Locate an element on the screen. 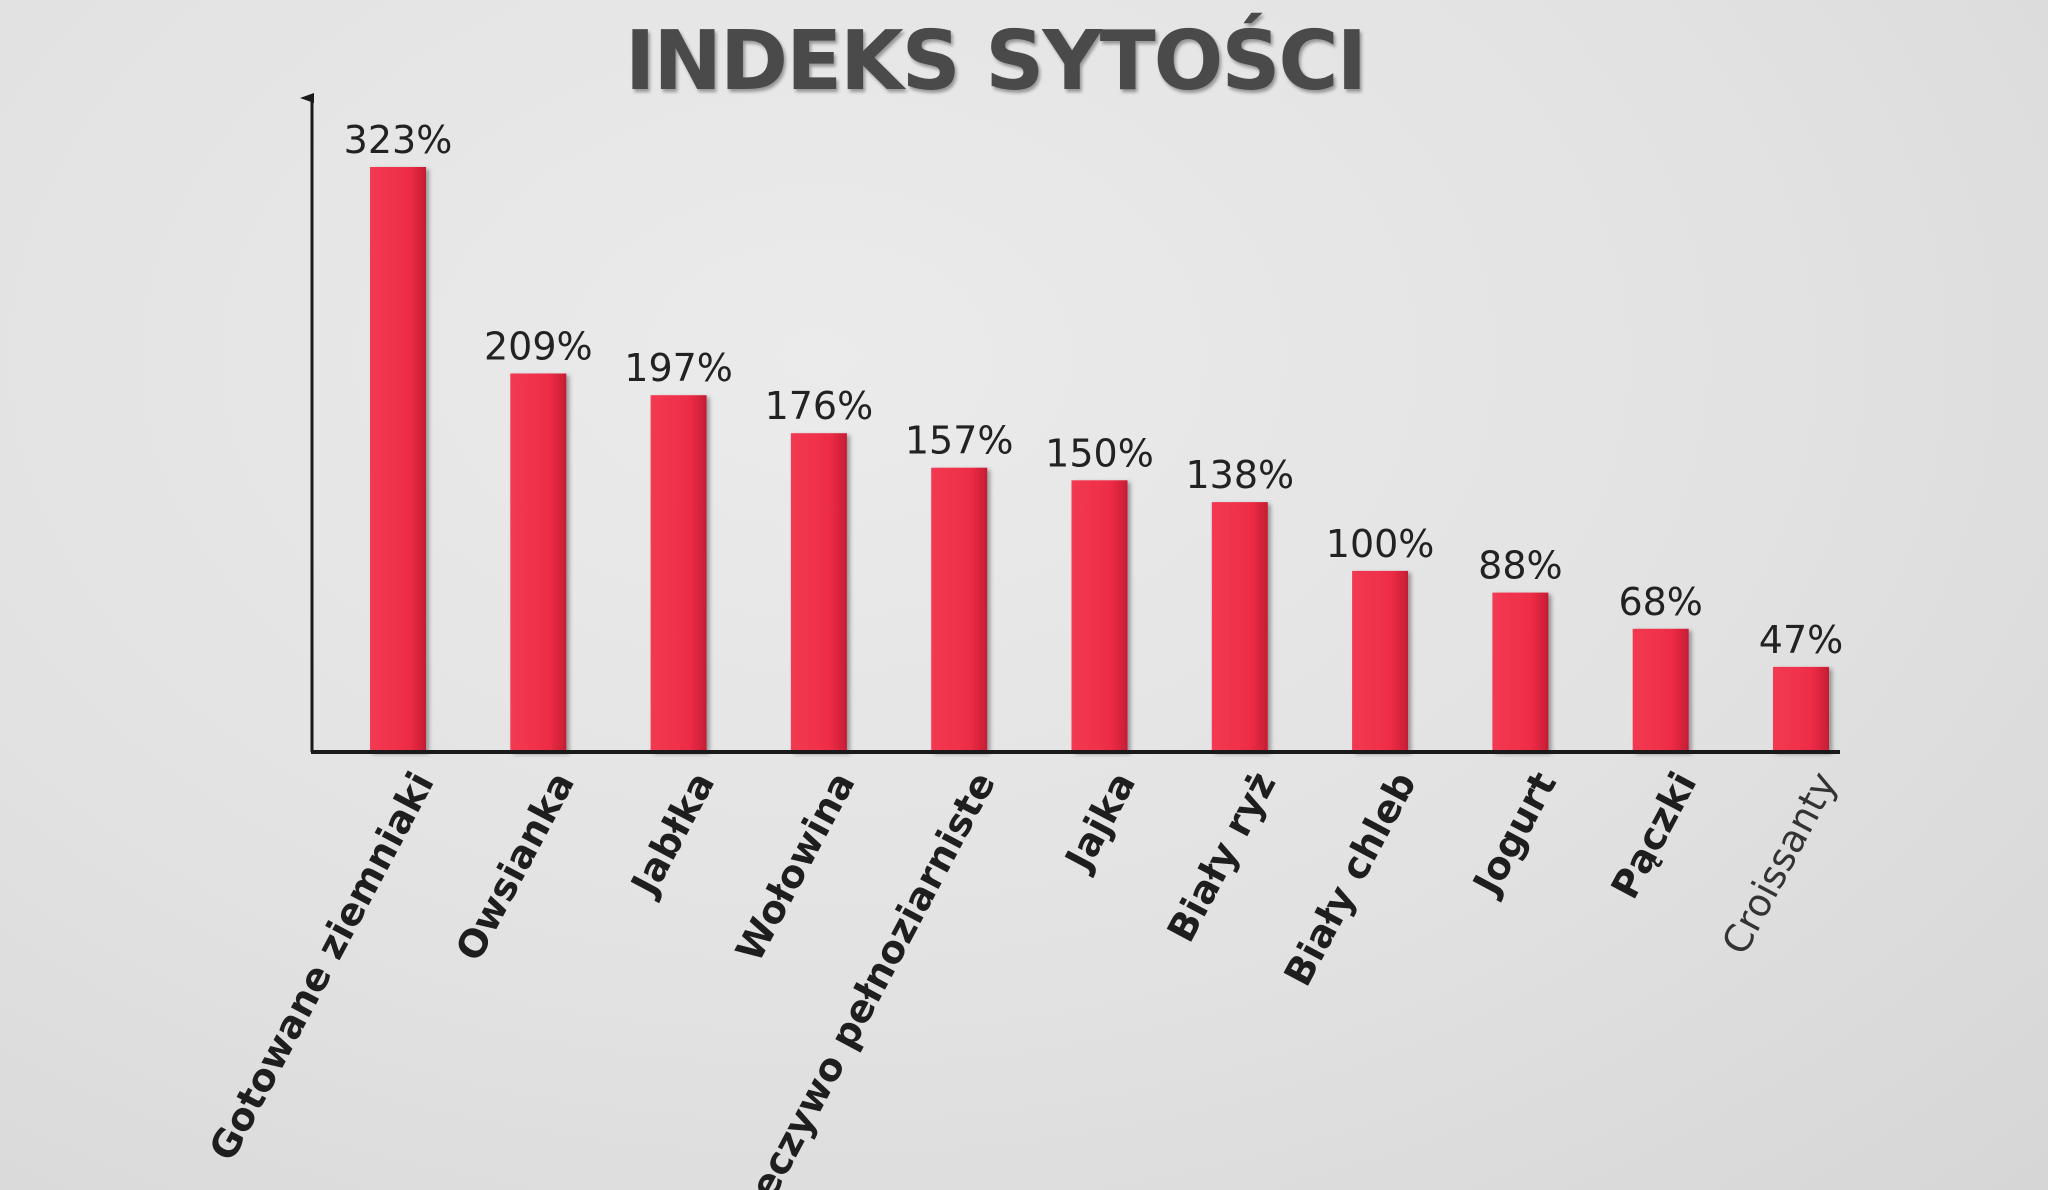 Image resolution: width=2048 pixels, height=1190 pixels. category-label-jablka: Jabłka is located at coordinates (672, 835).